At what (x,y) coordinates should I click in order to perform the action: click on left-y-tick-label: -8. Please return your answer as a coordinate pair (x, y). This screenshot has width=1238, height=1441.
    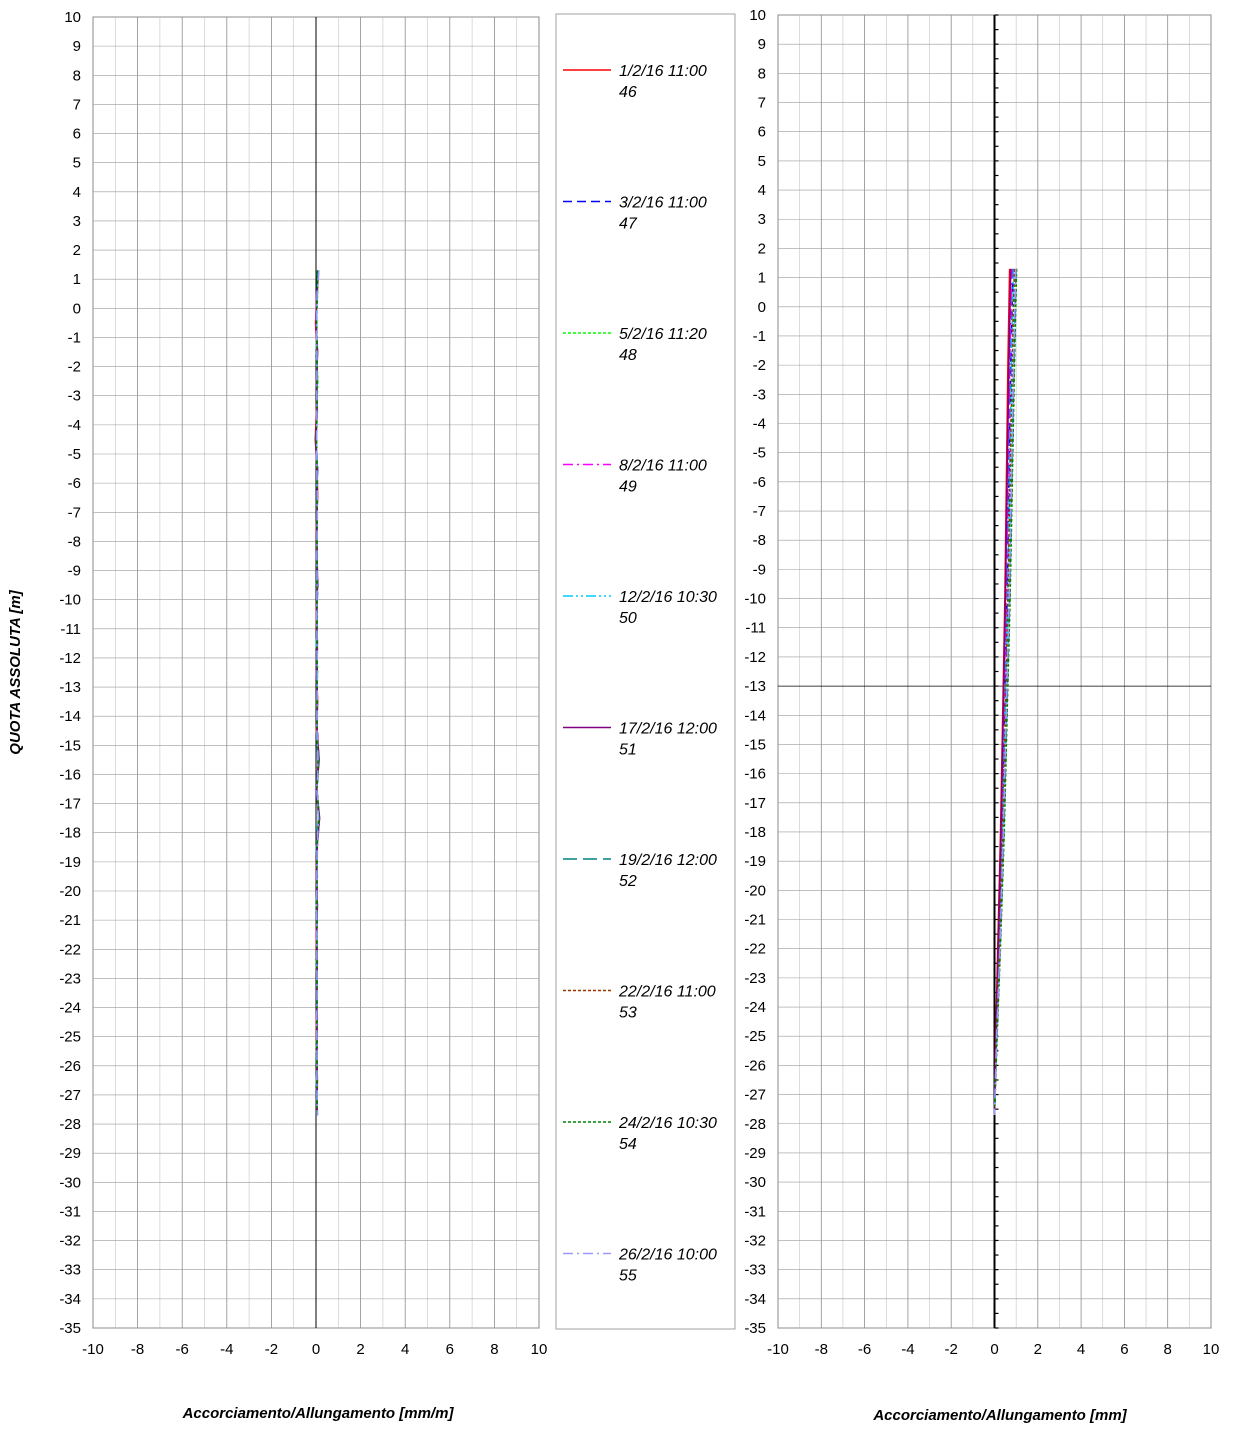
    Looking at the image, I should click on (74, 541).